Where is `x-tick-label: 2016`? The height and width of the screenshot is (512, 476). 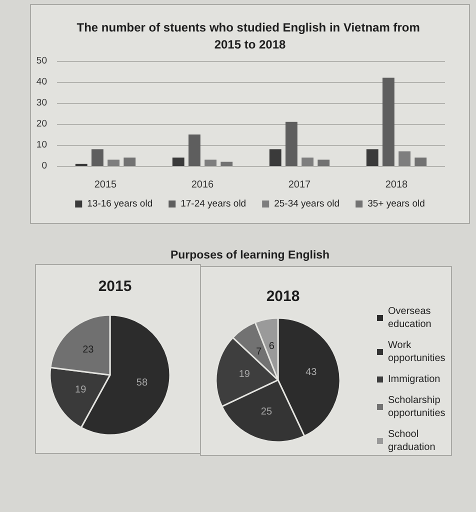 x-tick-label: 2016 is located at coordinates (202, 185).